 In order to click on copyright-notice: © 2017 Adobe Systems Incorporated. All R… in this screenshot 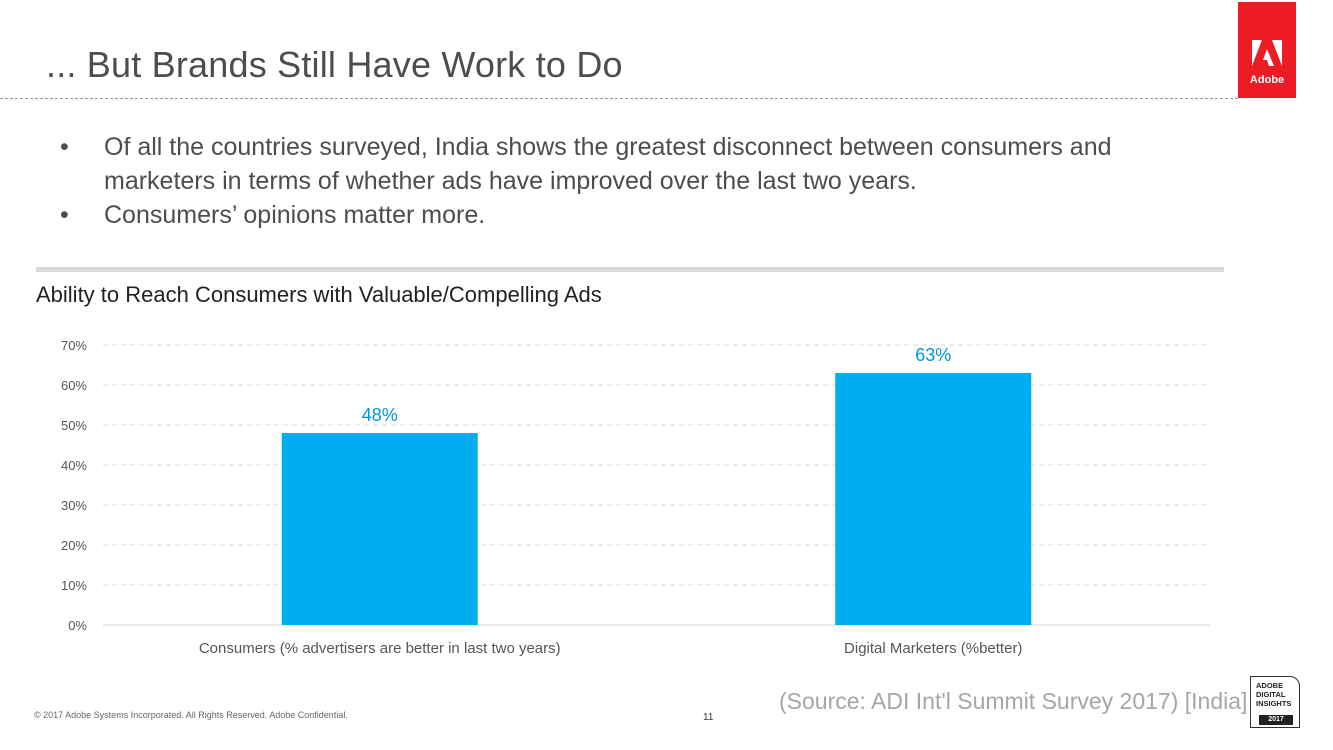, I will do `click(191, 715)`.